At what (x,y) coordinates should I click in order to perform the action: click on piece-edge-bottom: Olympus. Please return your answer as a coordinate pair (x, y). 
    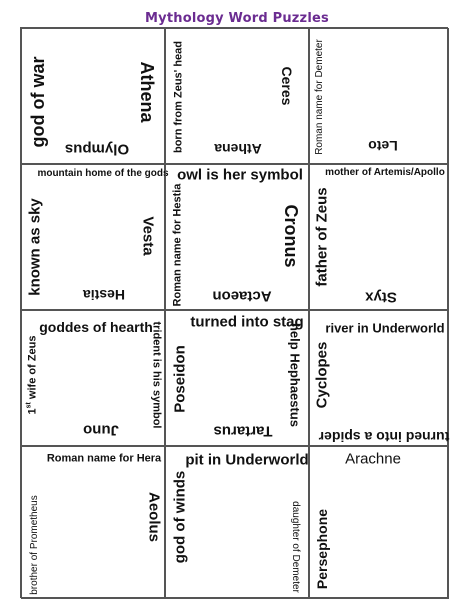
    Looking at the image, I should click on (97, 149).